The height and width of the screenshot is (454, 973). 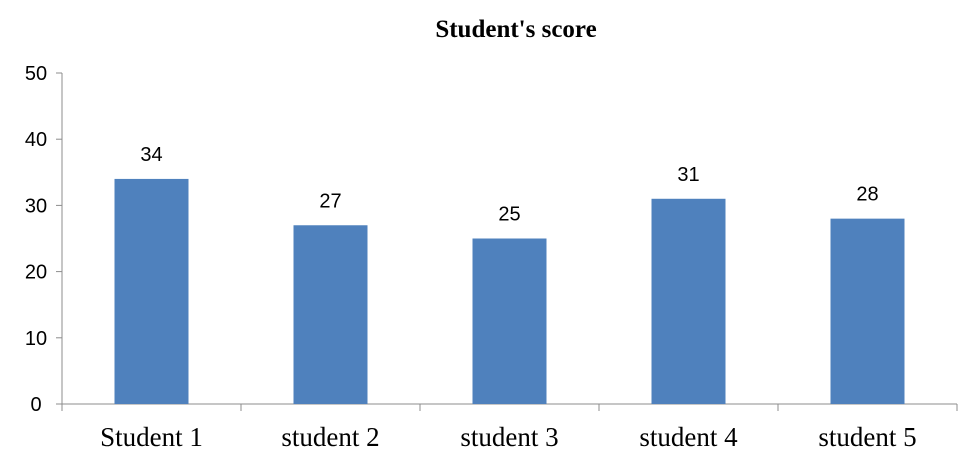 What do you see at coordinates (36, 206) in the screenshot?
I see `y-tick-label: 30` at bounding box center [36, 206].